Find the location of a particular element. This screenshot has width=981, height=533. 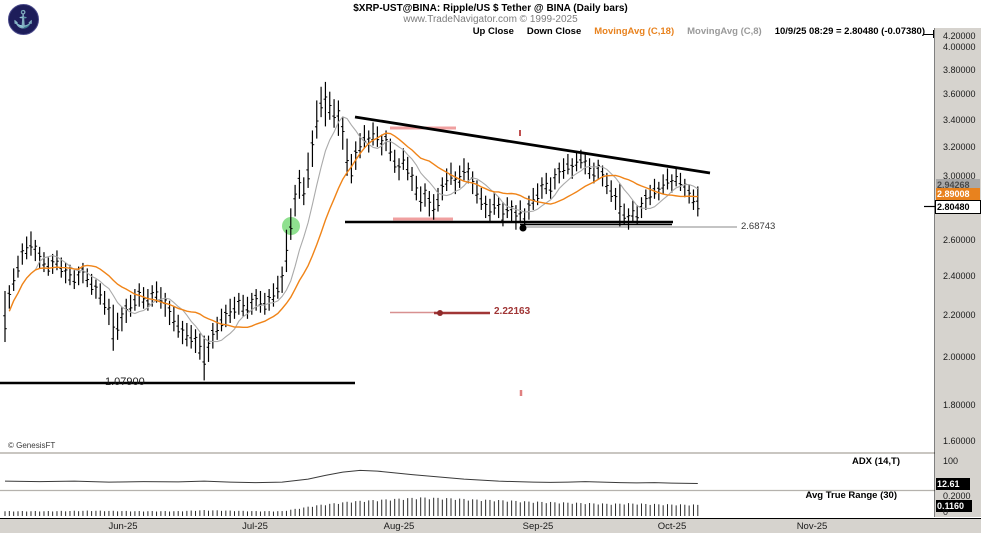

date-label-Jul-25: Jul-25 is located at coordinates (255, 526).